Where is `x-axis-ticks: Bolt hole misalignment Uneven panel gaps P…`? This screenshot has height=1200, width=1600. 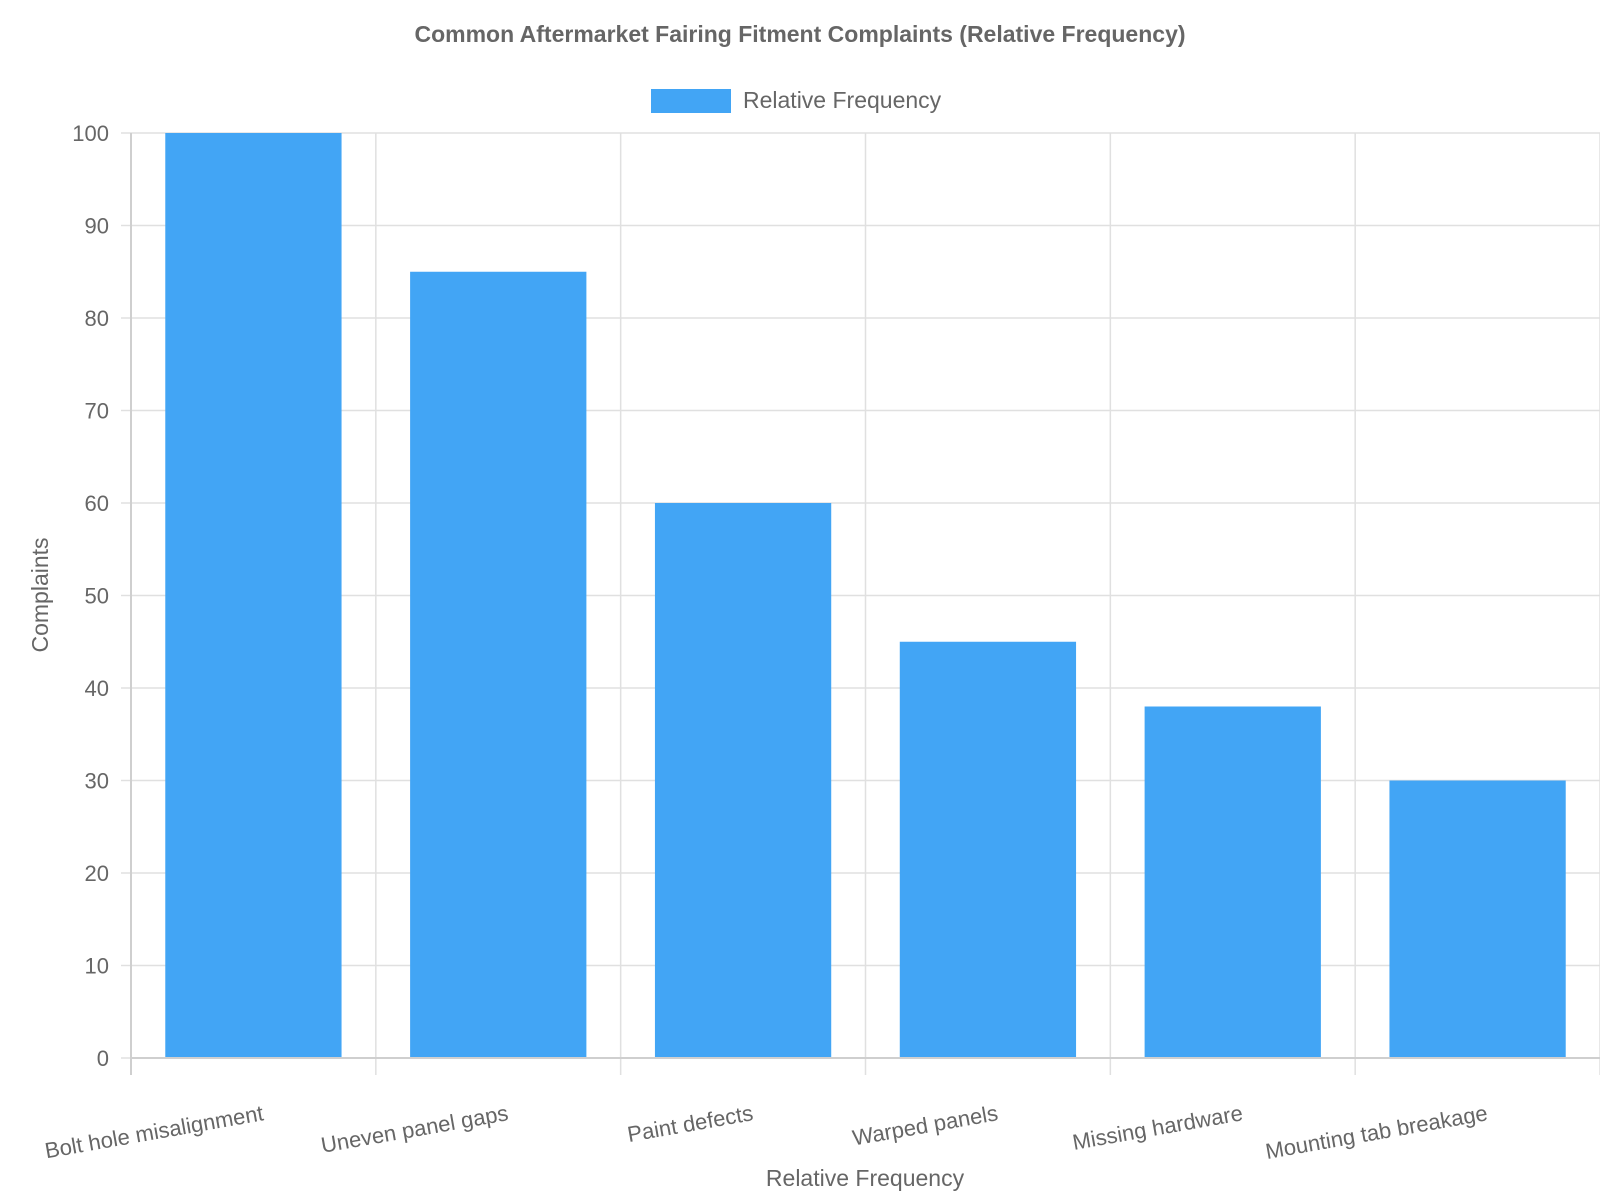
x-axis-ticks: Bolt hole misalignment Uneven panel gaps P… is located at coordinates (766, 1132).